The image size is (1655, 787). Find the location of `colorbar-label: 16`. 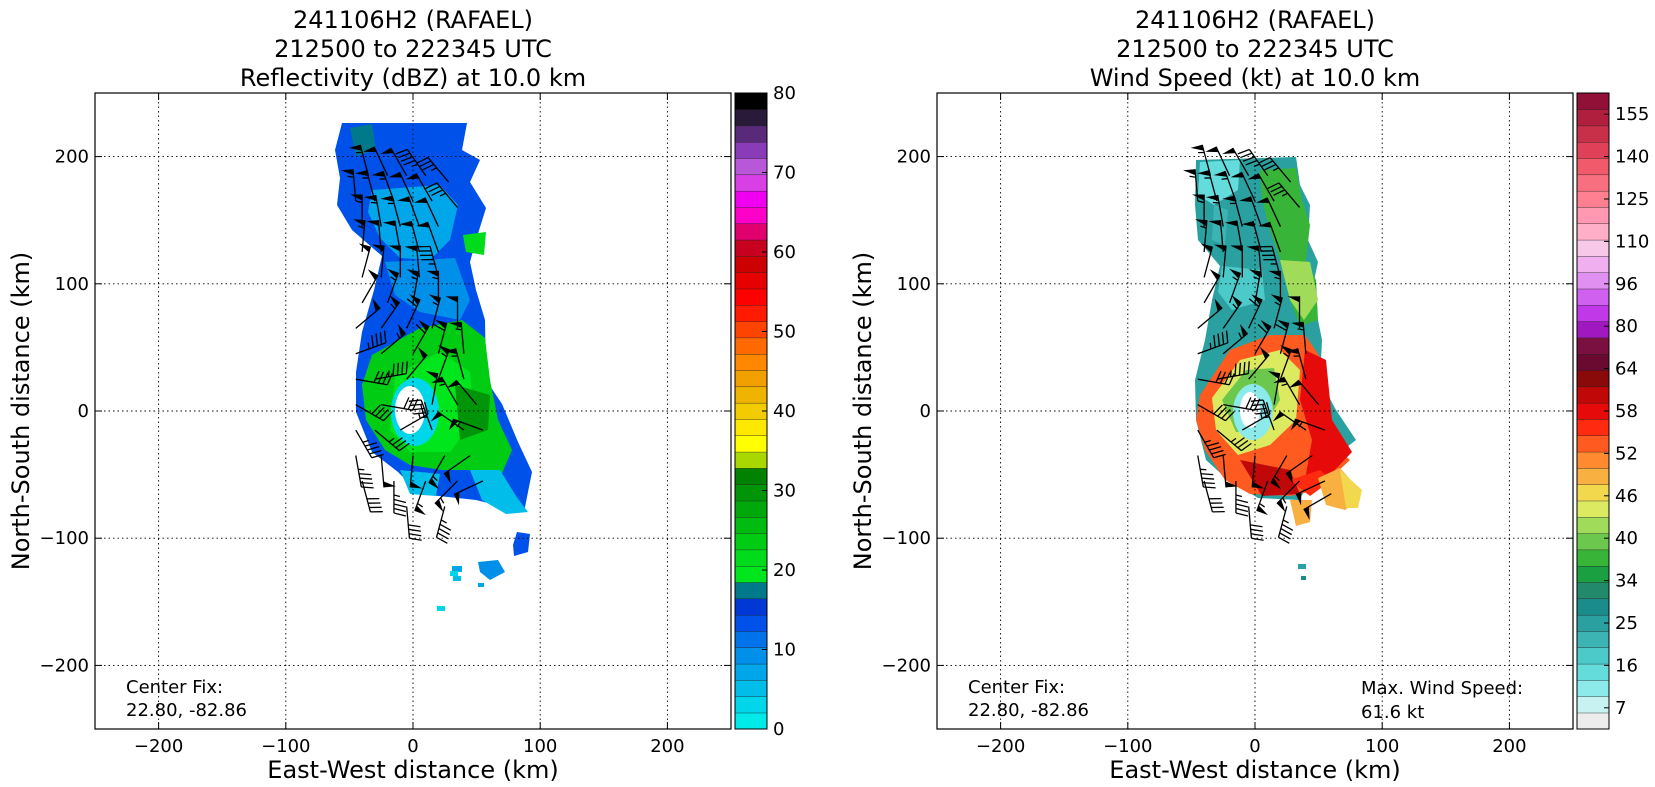

colorbar-label: 16 is located at coordinates (1626, 665).